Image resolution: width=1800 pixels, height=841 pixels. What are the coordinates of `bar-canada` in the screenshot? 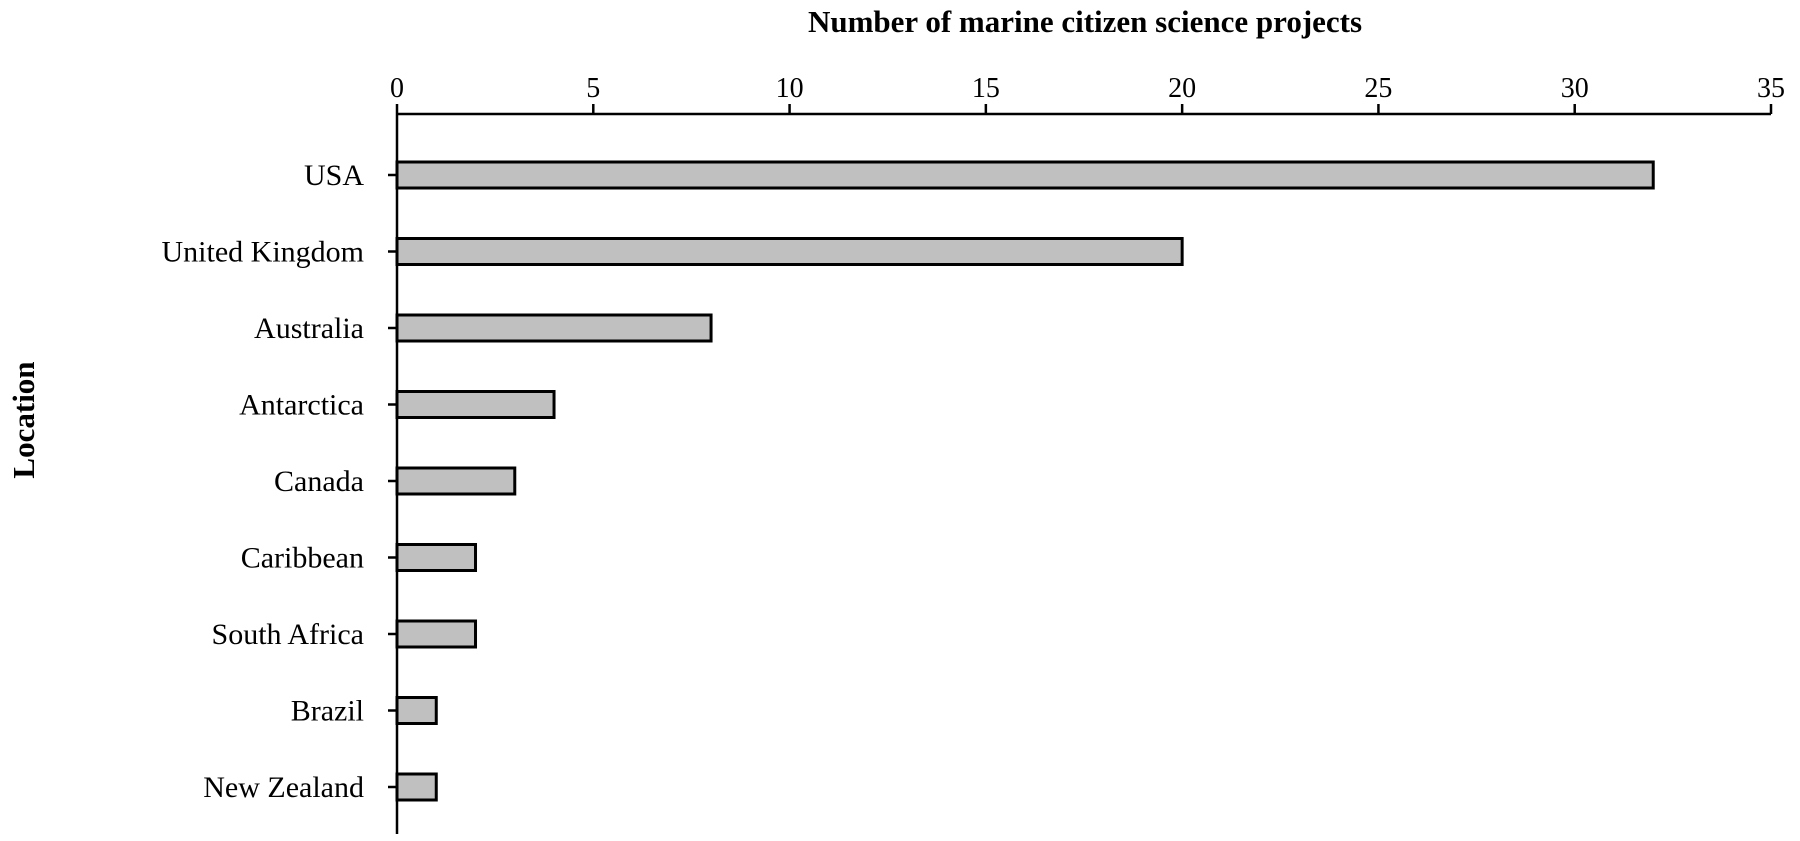 It's located at (456, 481).